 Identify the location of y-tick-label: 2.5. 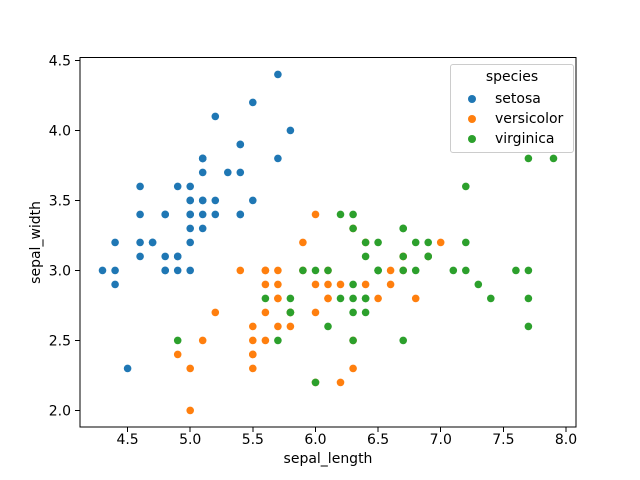
(60, 341).